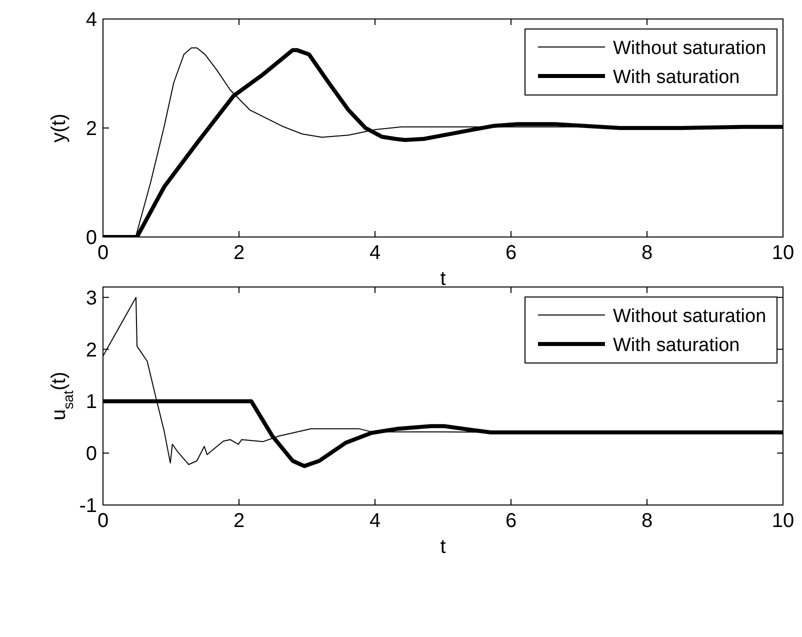  Describe the element at coordinates (91, 298) in the screenshot. I see `y-tick-label: 3` at that location.